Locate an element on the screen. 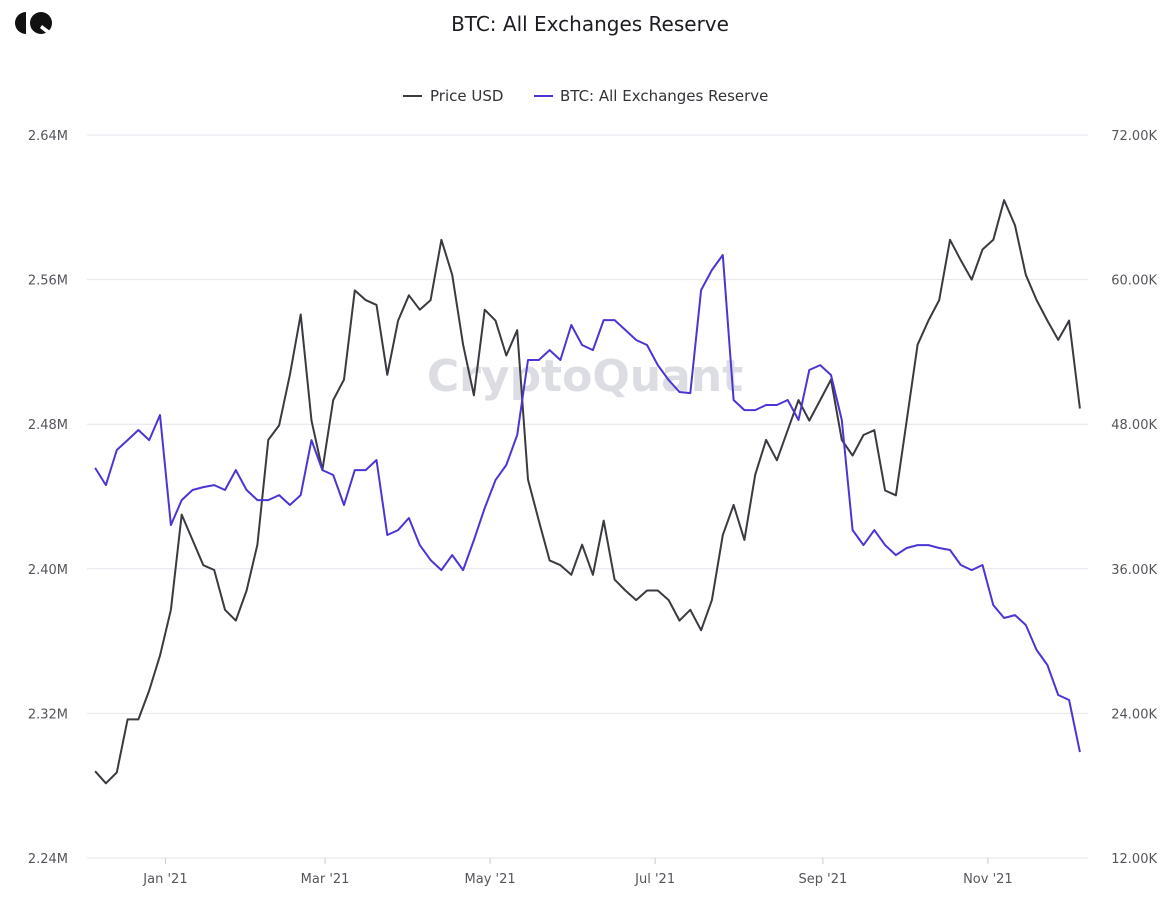 Image resolution: width=1176 pixels, height=897 pixels. y-left-tick-label: 2.32M is located at coordinates (48, 714).